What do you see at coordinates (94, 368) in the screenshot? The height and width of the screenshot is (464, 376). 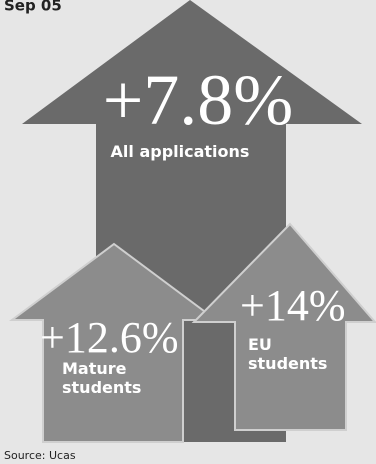 I see `item-label: Mature` at bounding box center [94, 368].